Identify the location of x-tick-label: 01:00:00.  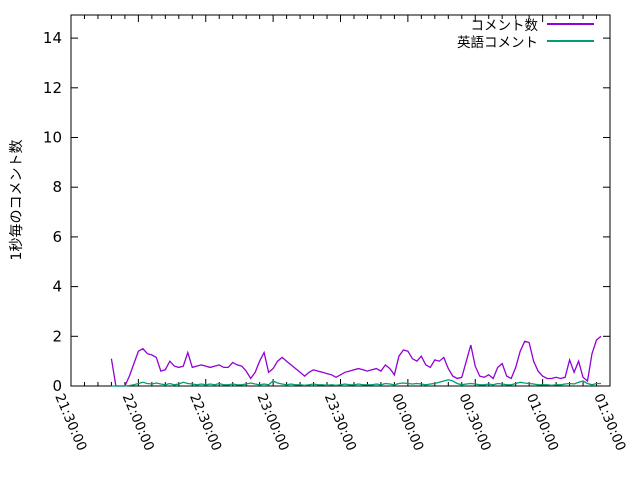
(542, 422).